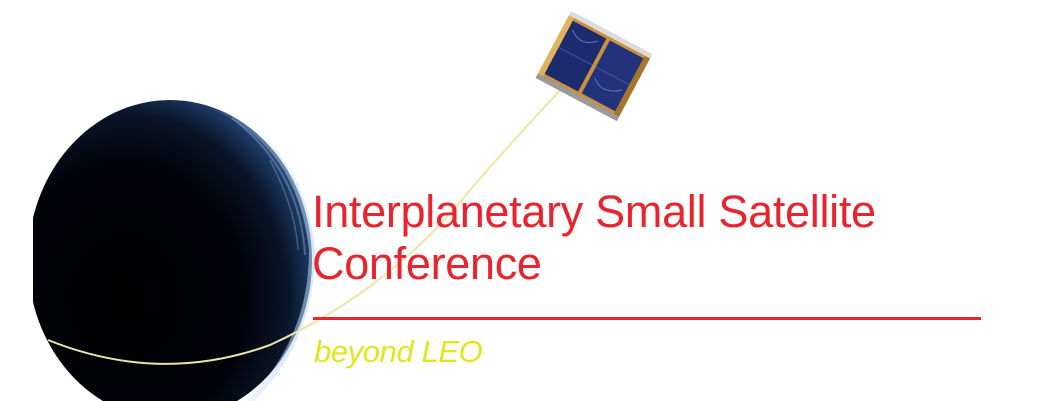  I want to click on title-line-2: Conference, so click(427, 263).